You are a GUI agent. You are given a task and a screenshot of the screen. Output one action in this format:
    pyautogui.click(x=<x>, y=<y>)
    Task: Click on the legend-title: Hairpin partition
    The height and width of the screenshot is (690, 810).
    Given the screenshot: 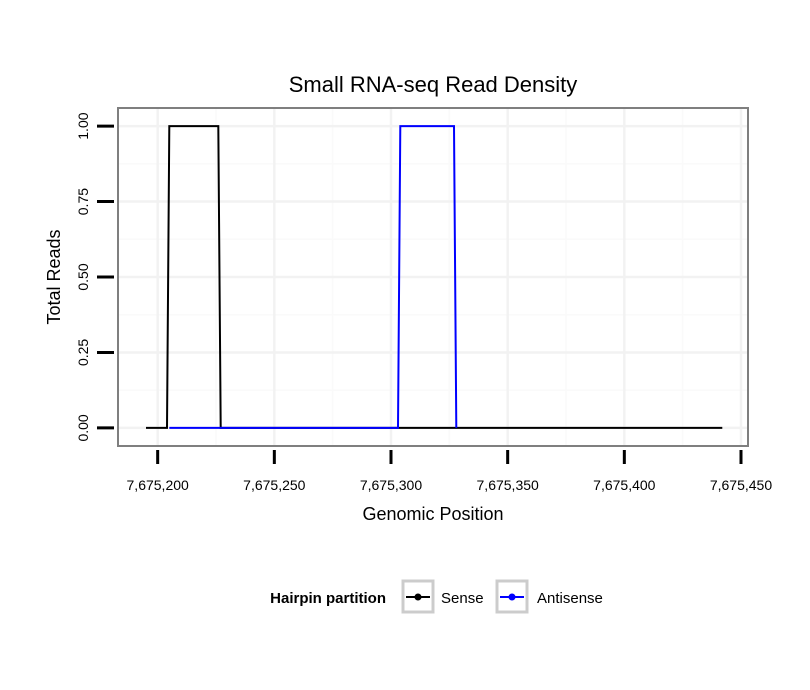 What is the action you would take?
    pyautogui.click(x=328, y=598)
    